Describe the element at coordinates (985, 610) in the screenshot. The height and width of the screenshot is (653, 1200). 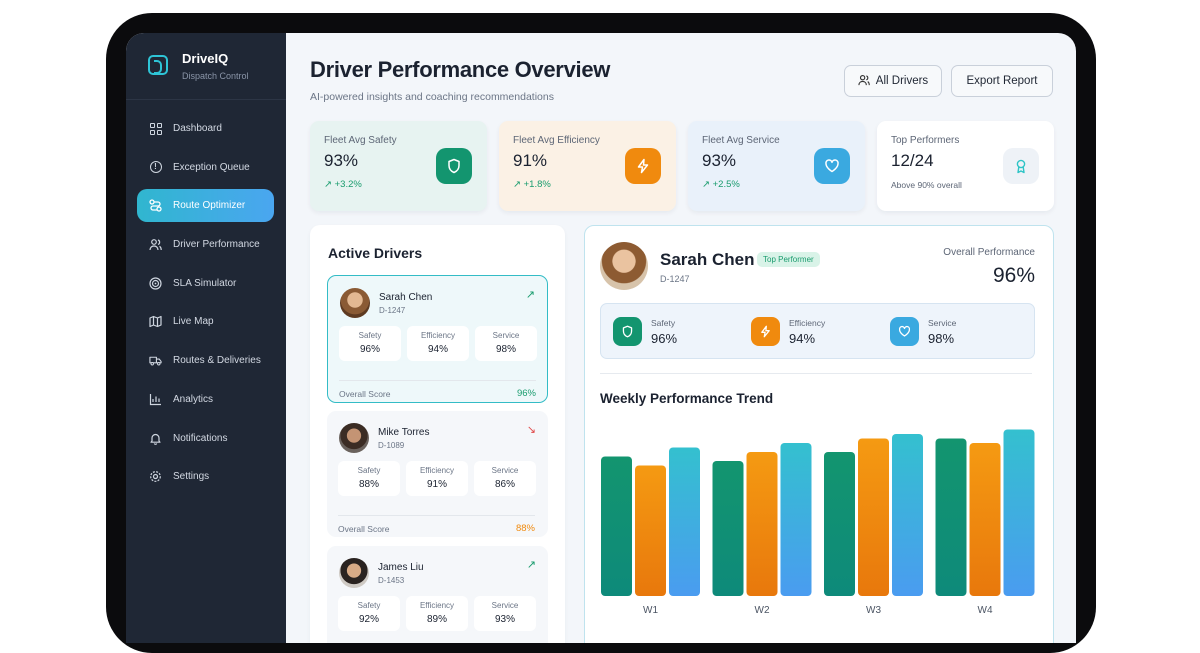
I see `x-tick-label: W4` at that location.